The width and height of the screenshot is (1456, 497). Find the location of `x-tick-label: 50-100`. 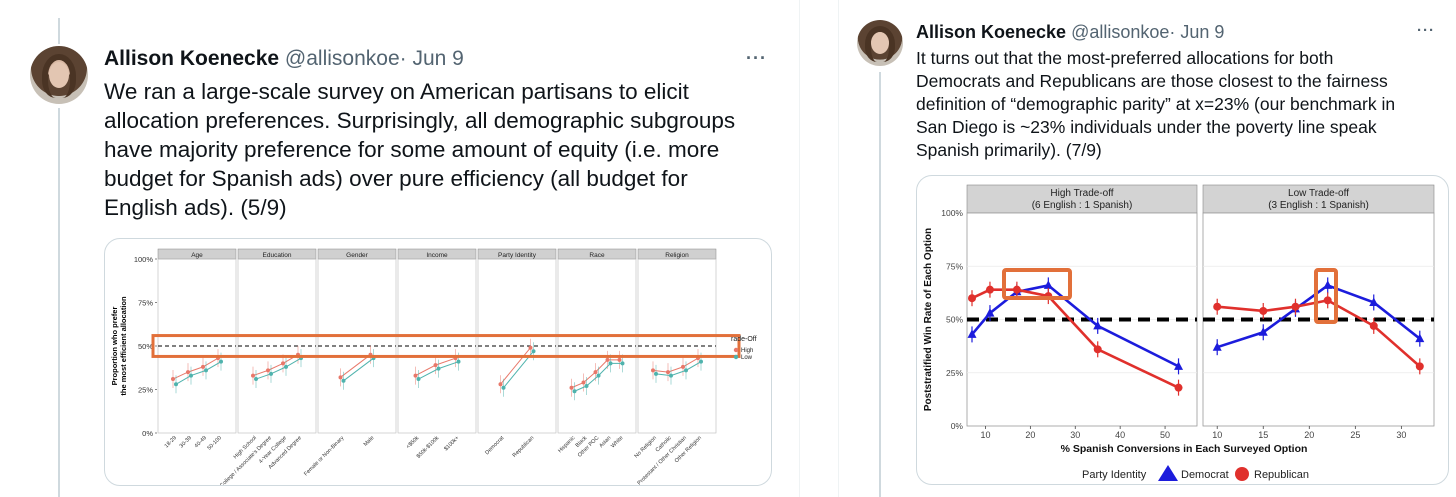

x-tick-label: 50-100 is located at coordinates (215, 443).